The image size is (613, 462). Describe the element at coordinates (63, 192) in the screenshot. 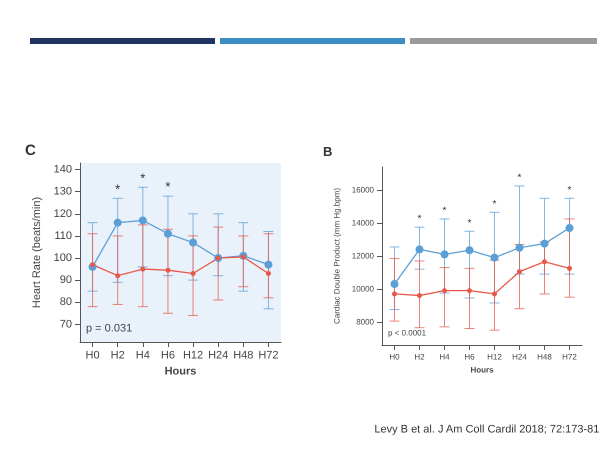

I see `y-tick-label: 130` at that location.